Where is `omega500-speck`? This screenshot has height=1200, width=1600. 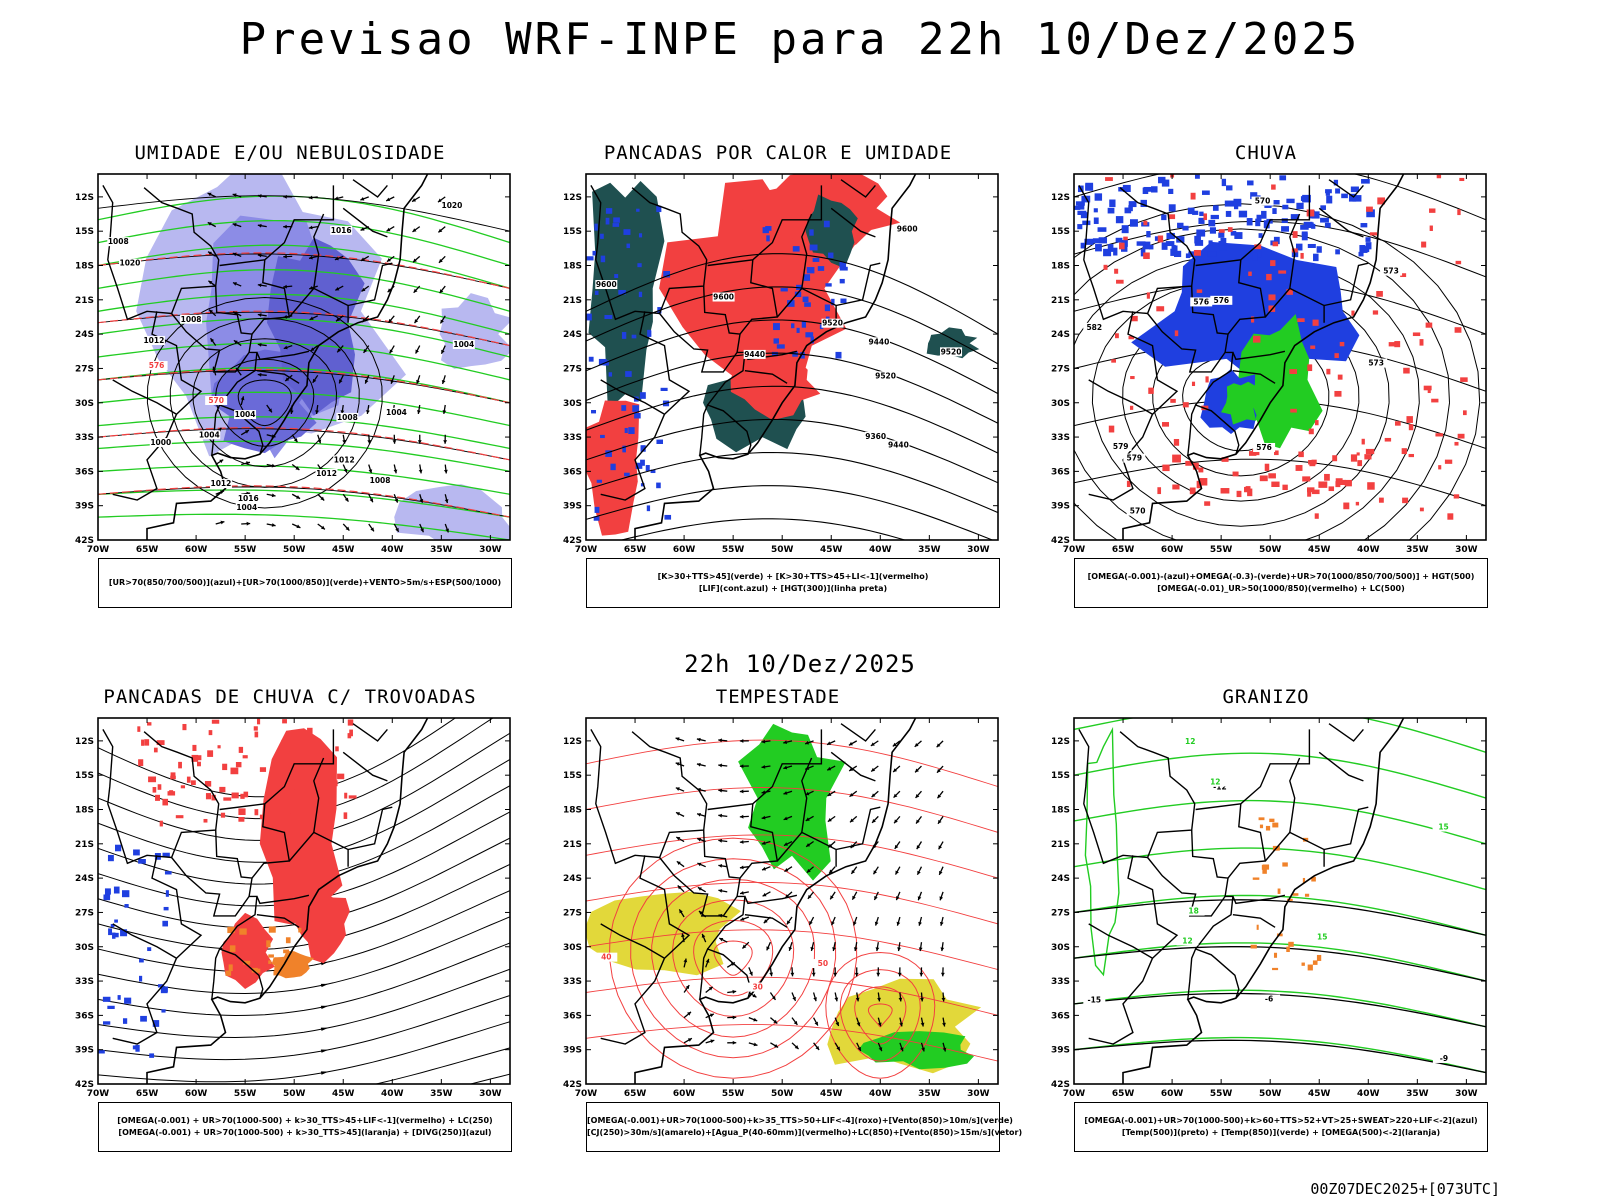
omega500-speck is located at coordinates (1319, 957).